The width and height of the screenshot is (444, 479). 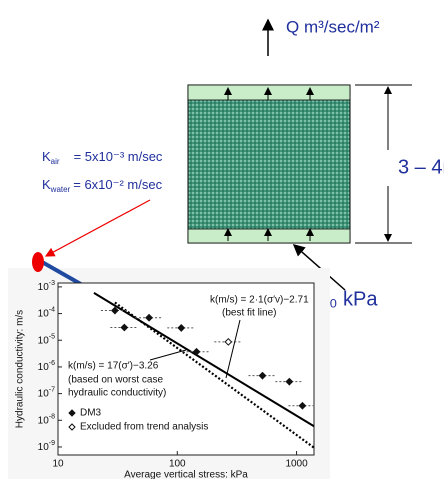 What do you see at coordinates (259, 300) in the screenshot?
I see `annotation: k(m/s) = 2·1(σ′v)−2.71` at bounding box center [259, 300].